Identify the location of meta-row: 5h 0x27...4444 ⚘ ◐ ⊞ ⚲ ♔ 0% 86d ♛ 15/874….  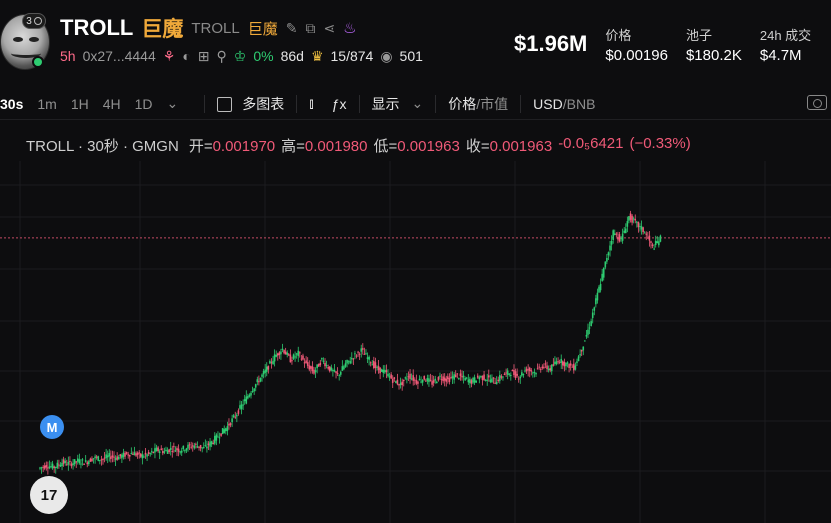
(241, 56).